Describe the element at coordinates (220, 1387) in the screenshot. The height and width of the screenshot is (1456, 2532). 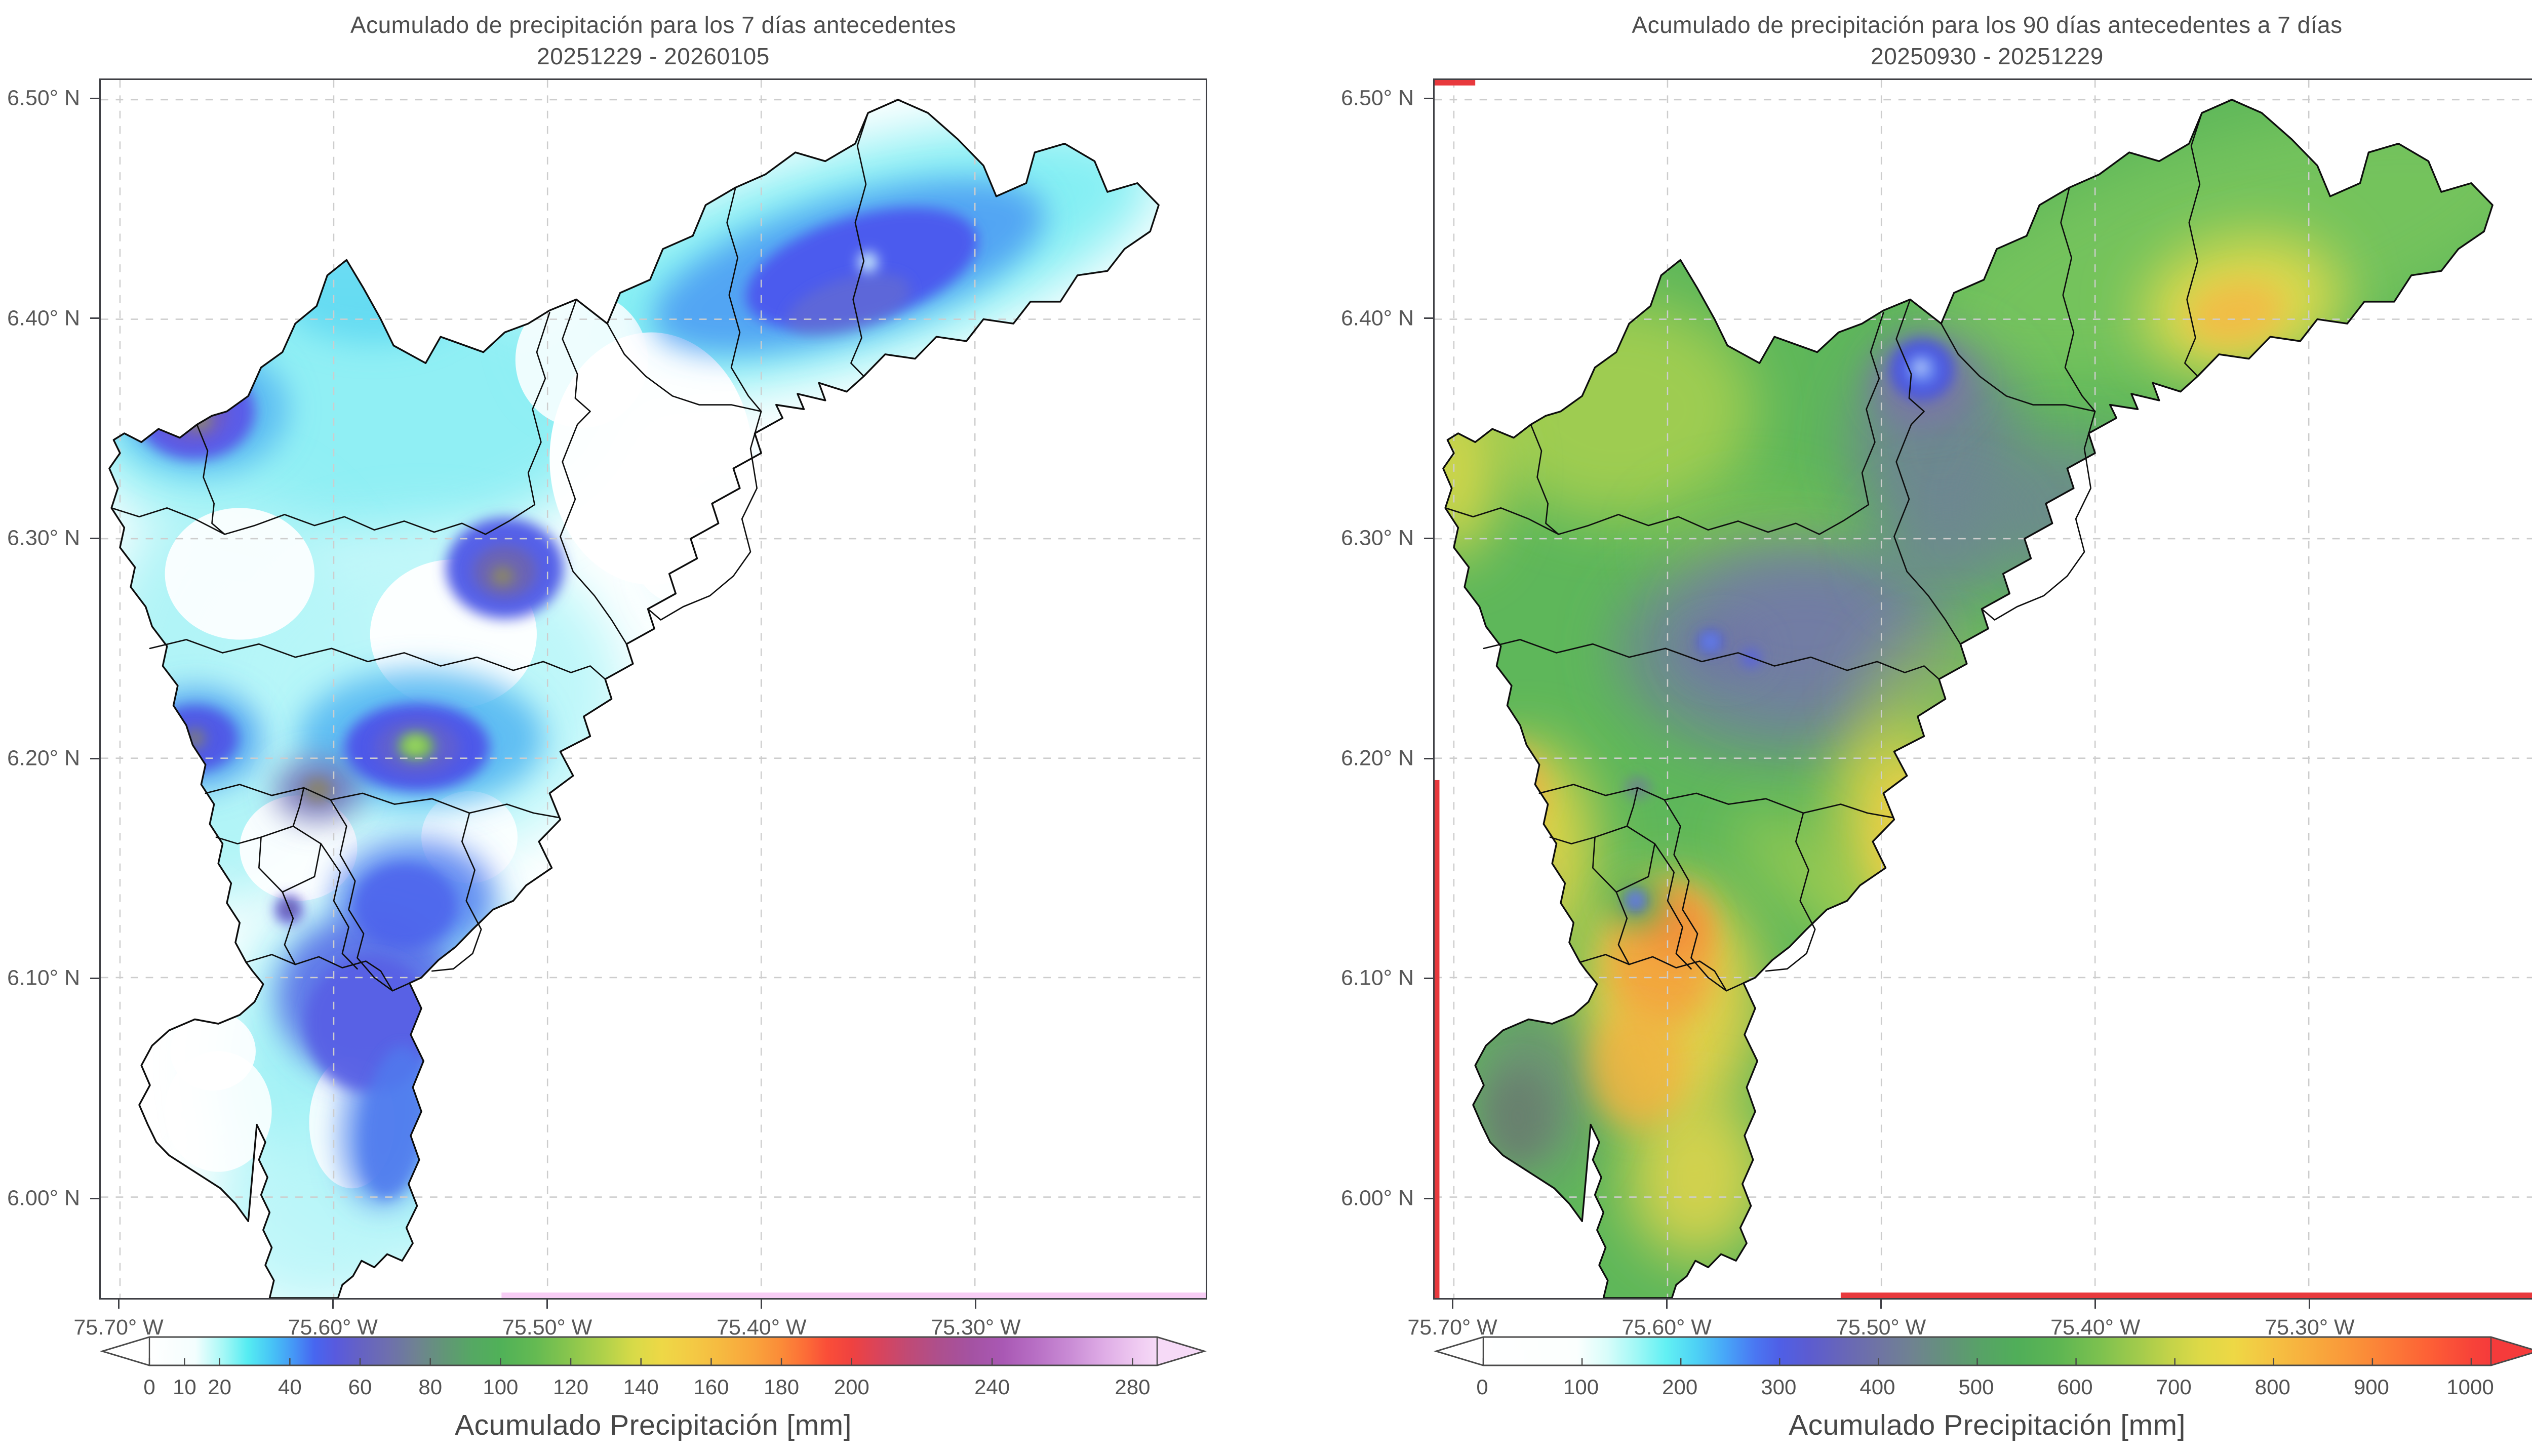
I see `colorbar-tick-label: 20` at that location.